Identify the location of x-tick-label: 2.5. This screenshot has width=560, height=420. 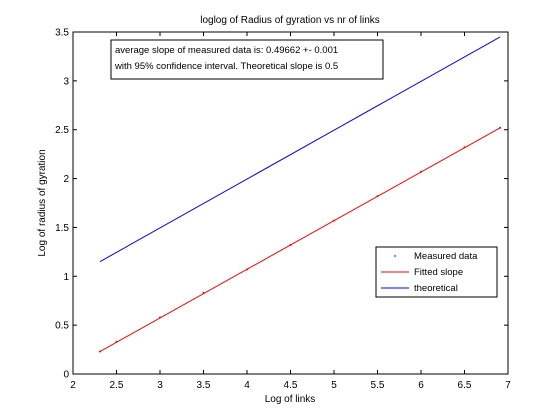
(117, 385).